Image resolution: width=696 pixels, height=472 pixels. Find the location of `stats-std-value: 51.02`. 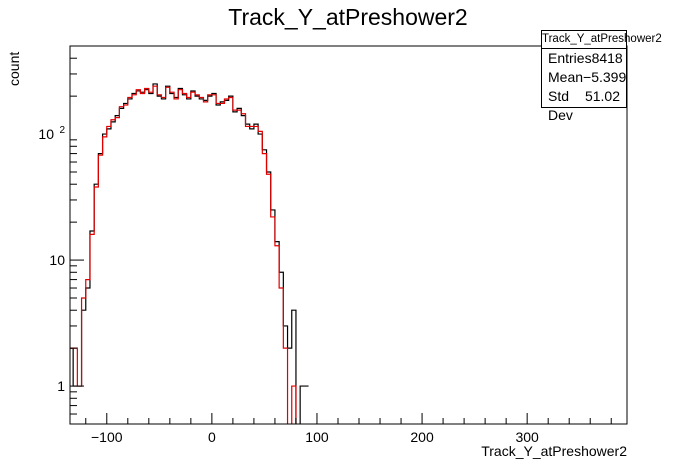

stats-std-value: 51.02 is located at coordinates (602, 96).